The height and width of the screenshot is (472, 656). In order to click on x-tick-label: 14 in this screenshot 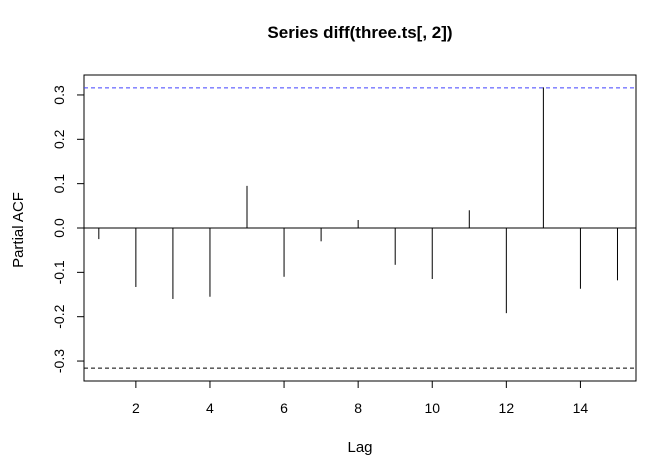, I will do `click(581, 408)`.